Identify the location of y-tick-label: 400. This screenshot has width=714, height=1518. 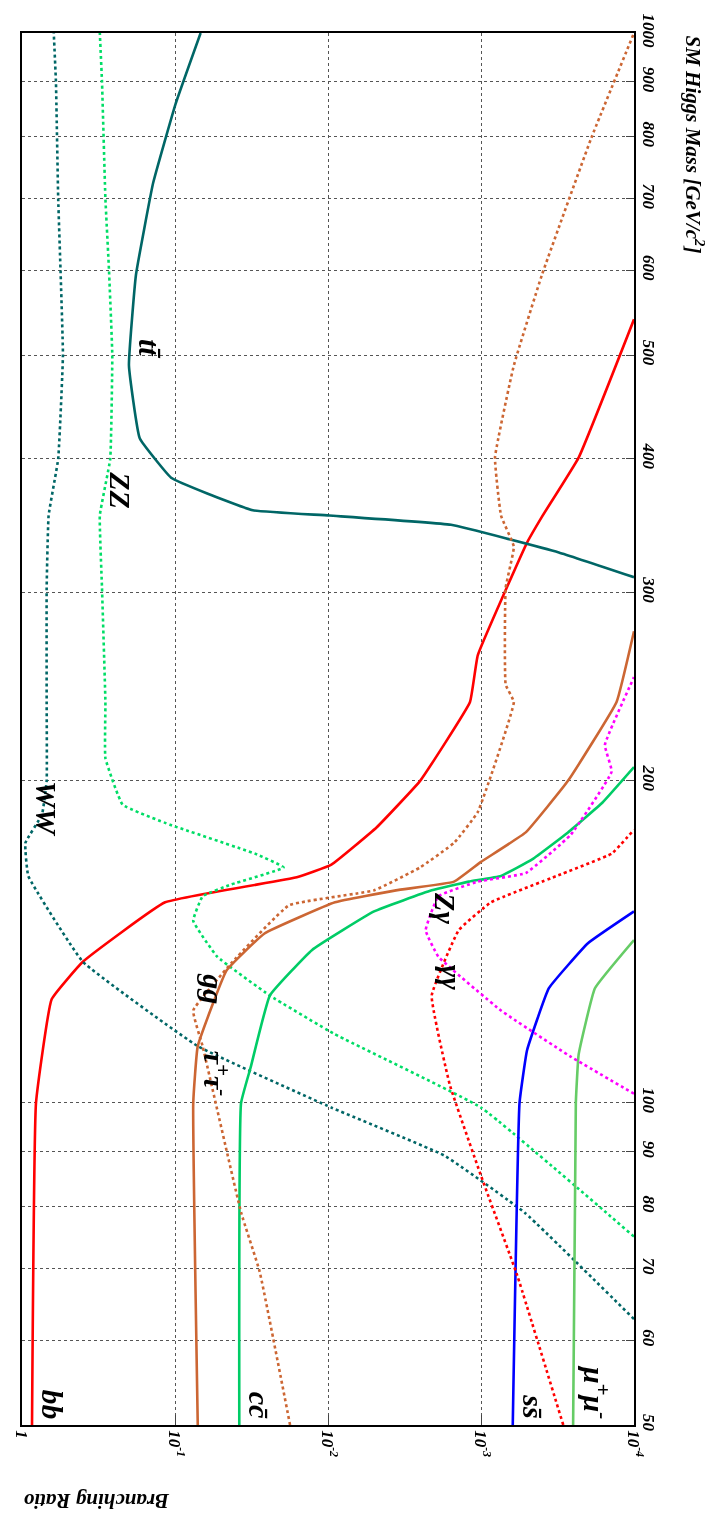
(648, 456).